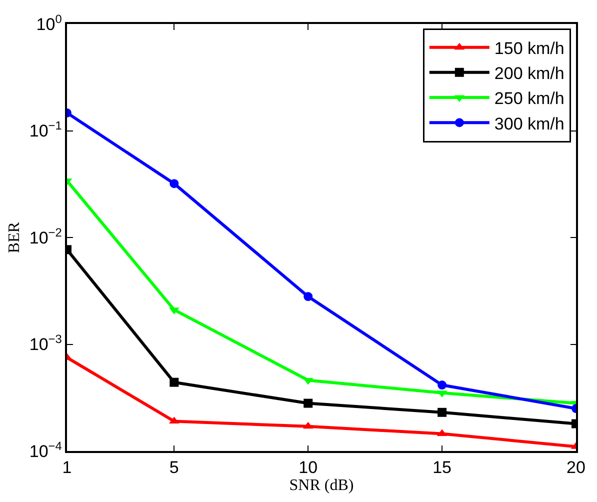 This screenshot has height=502, width=597. I want to click on x-tick-label: 15, so click(442, 468).